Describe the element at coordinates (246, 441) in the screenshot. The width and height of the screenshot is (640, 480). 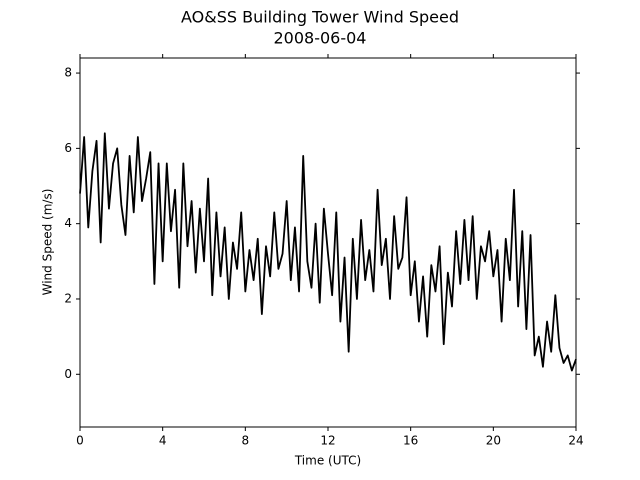
I see `x-tick-label: 8` at that location.